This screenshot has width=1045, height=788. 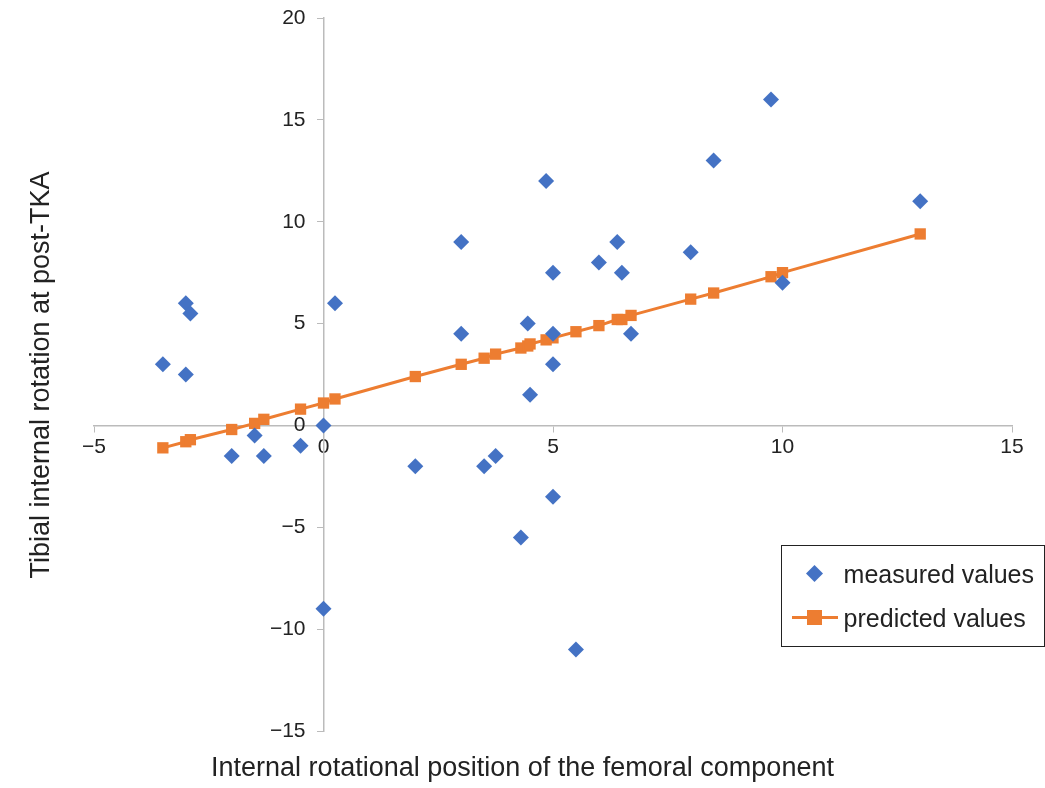 What do you see at coordinates (294, 16) in the screenshot?
I see `y-tick-label: 20` at bounding box center [294, 16].